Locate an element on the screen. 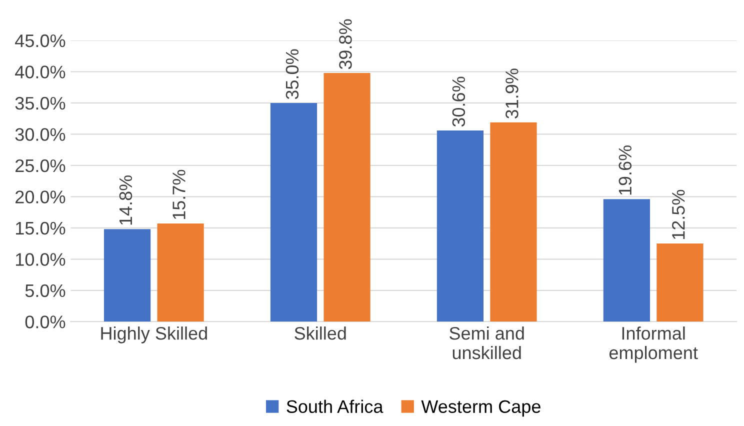  data-label: 14.8% is located at coordinates (125, 200).